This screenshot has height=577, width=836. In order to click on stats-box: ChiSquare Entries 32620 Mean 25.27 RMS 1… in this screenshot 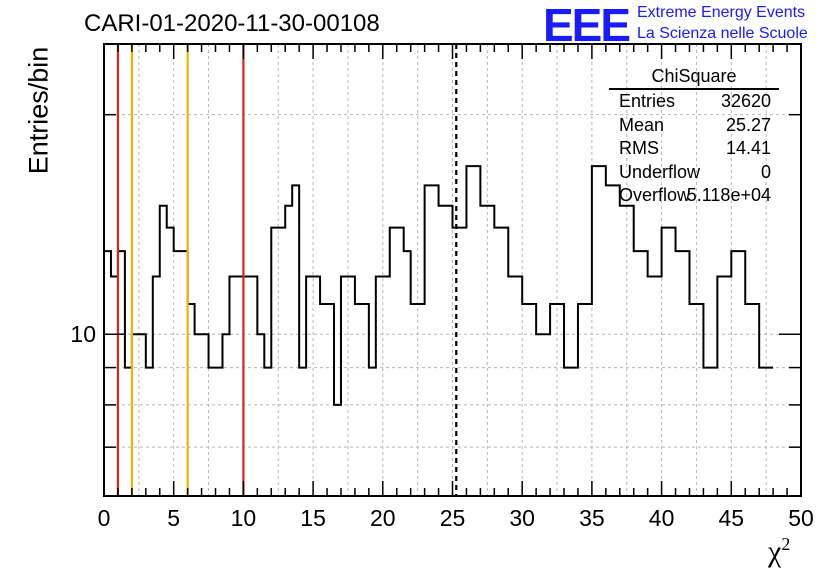, I will do `click(694, 137)`.